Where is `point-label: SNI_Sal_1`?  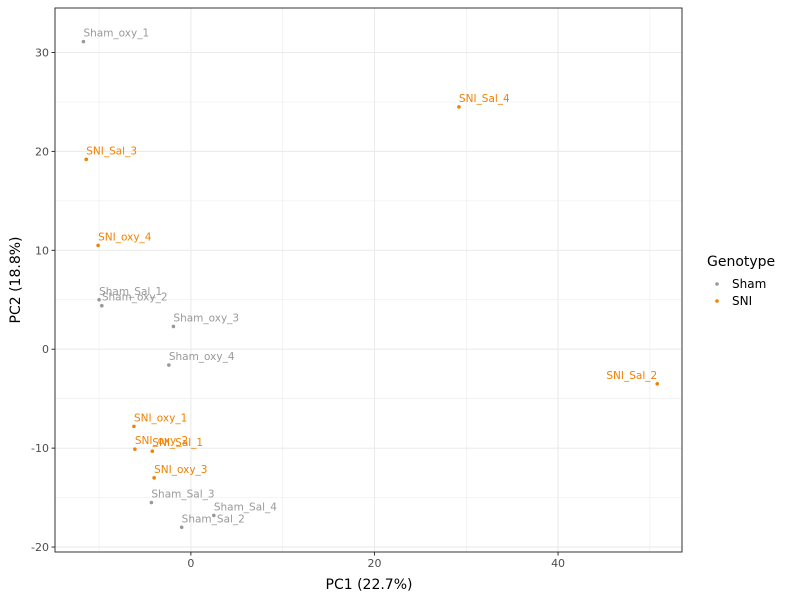 point-label: SNI_Sal_1 is located at coordinates (177, 443).